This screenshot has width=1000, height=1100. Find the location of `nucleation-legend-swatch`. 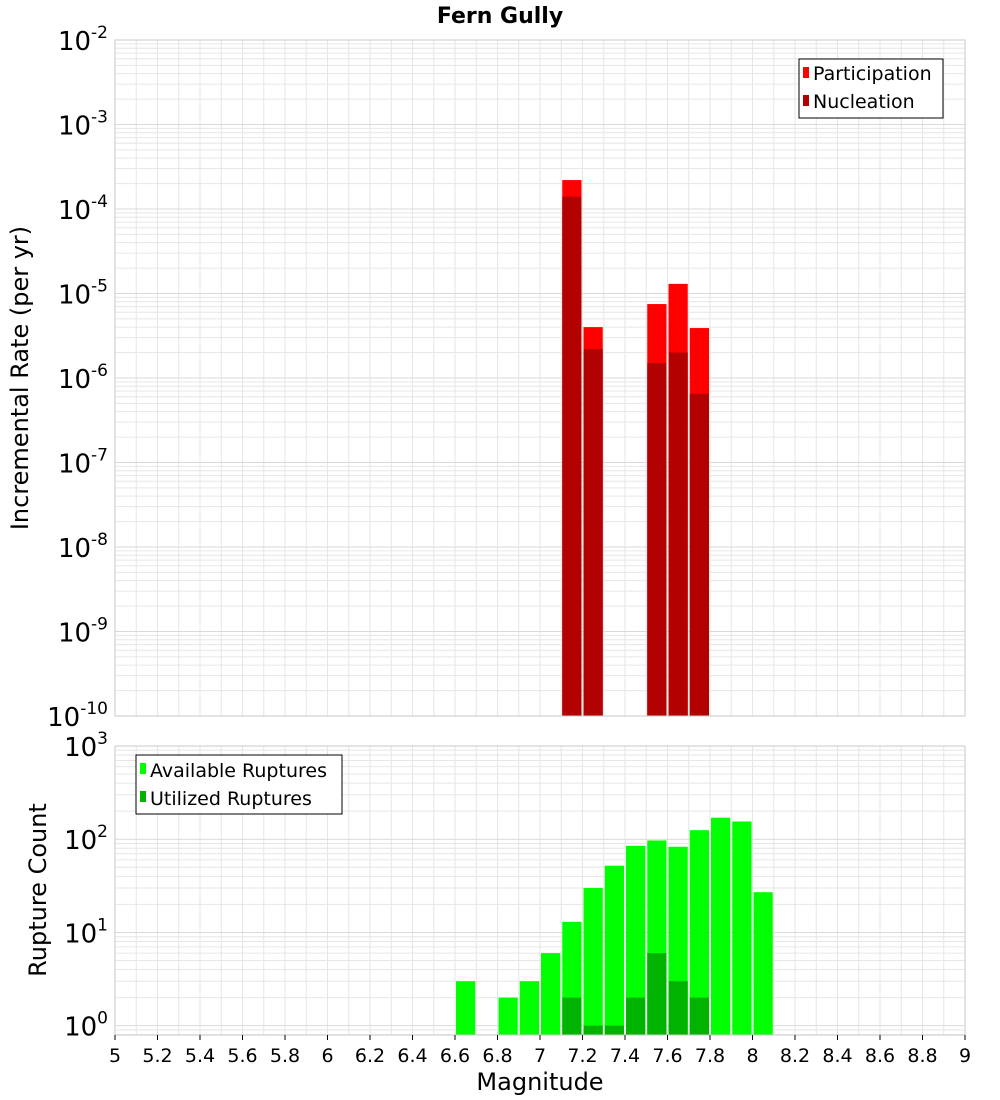

nucleation-legend-swatch is located at coordinates (806, 100).